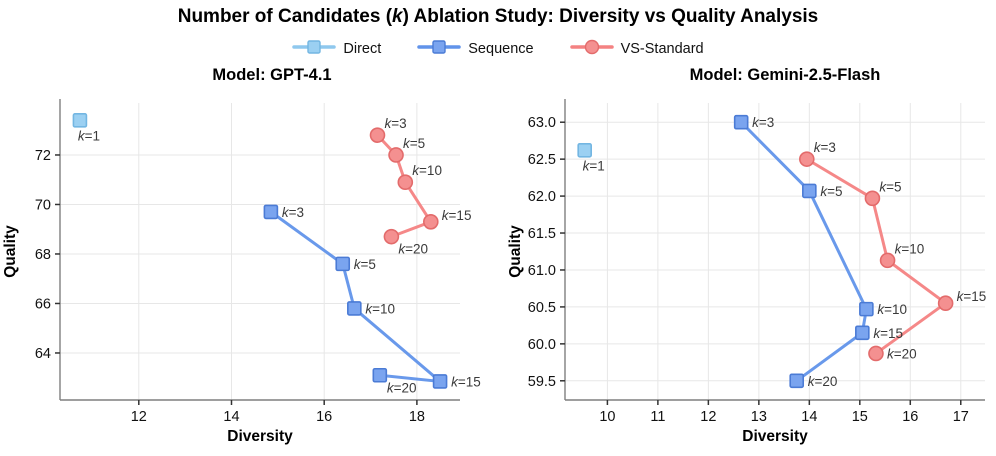 This screenshot has height=456, width=996. Describe the element at coordinates (759, 417) in the screenshot. I see `x-tick-label: 13` at that location.